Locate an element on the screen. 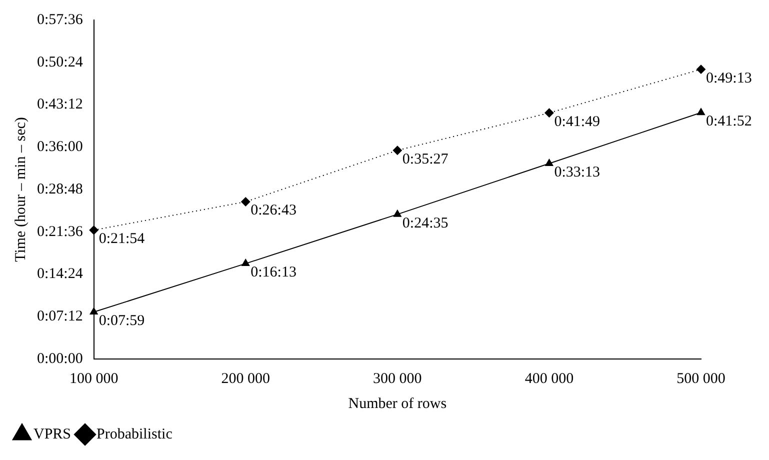 This screenshot has height=460, width=769. data-label: 0:16:13 is located at coordinates (273, 272).